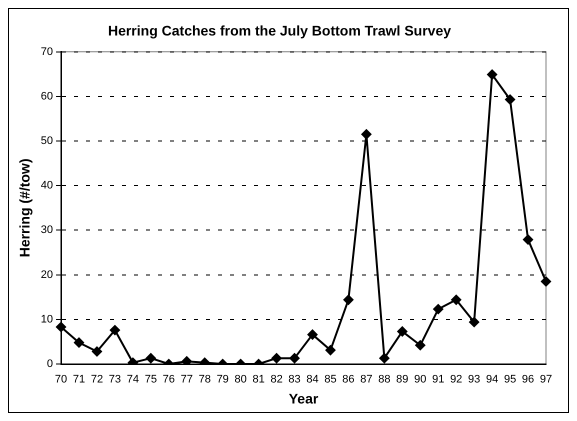 Image resolution: width=577 pixels, height=421 pixels. I want to click on x-tick-label: 96, so click(528, 380).